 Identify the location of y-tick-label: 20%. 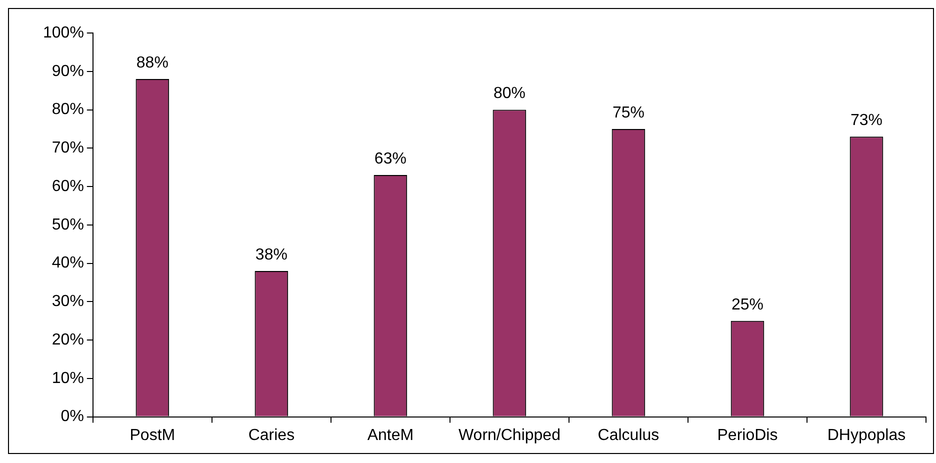
(68, 339).